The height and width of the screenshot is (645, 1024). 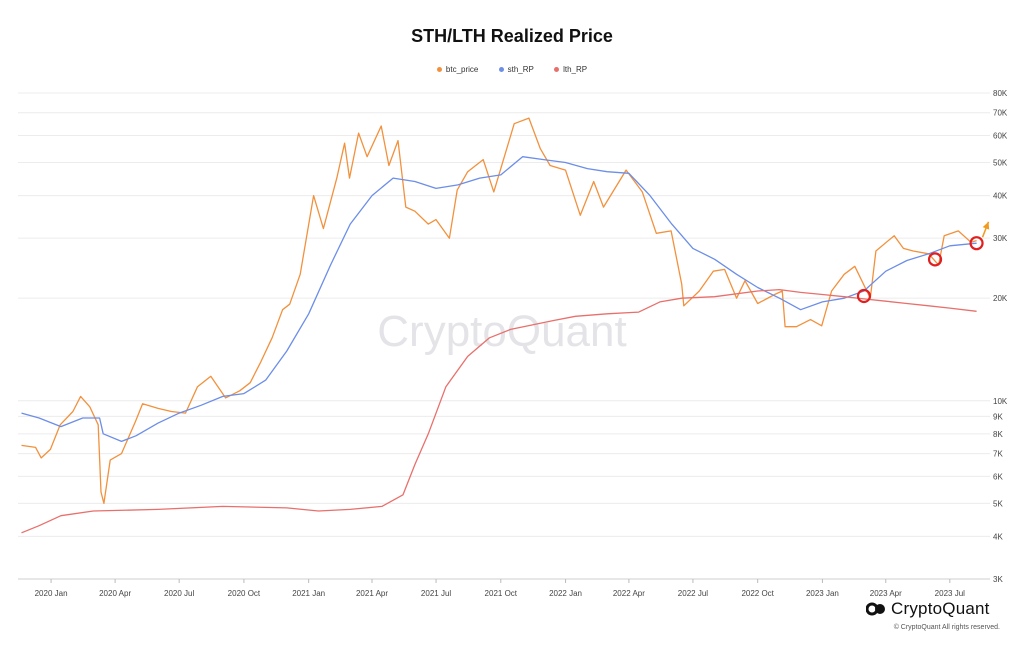 What do you see at coordinates (986, 225) in the screenshot?
I see `trend-arrow-head` at bounding box center [986, 225].